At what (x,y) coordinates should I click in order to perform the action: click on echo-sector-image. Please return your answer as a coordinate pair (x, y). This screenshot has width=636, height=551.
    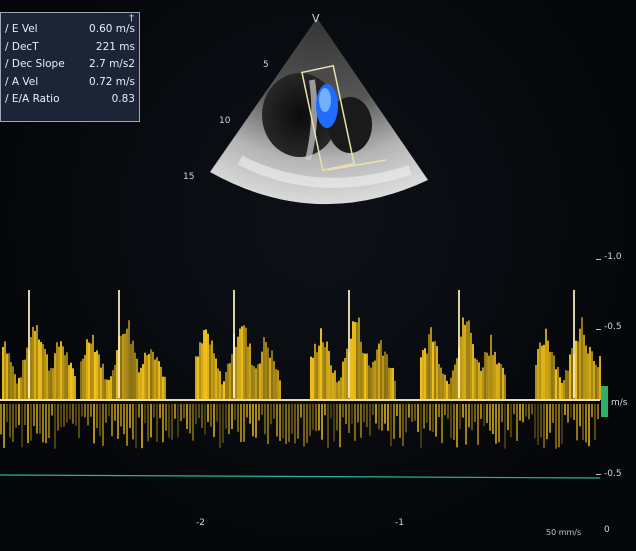
    Looking at the image, I should click on (319, 111).